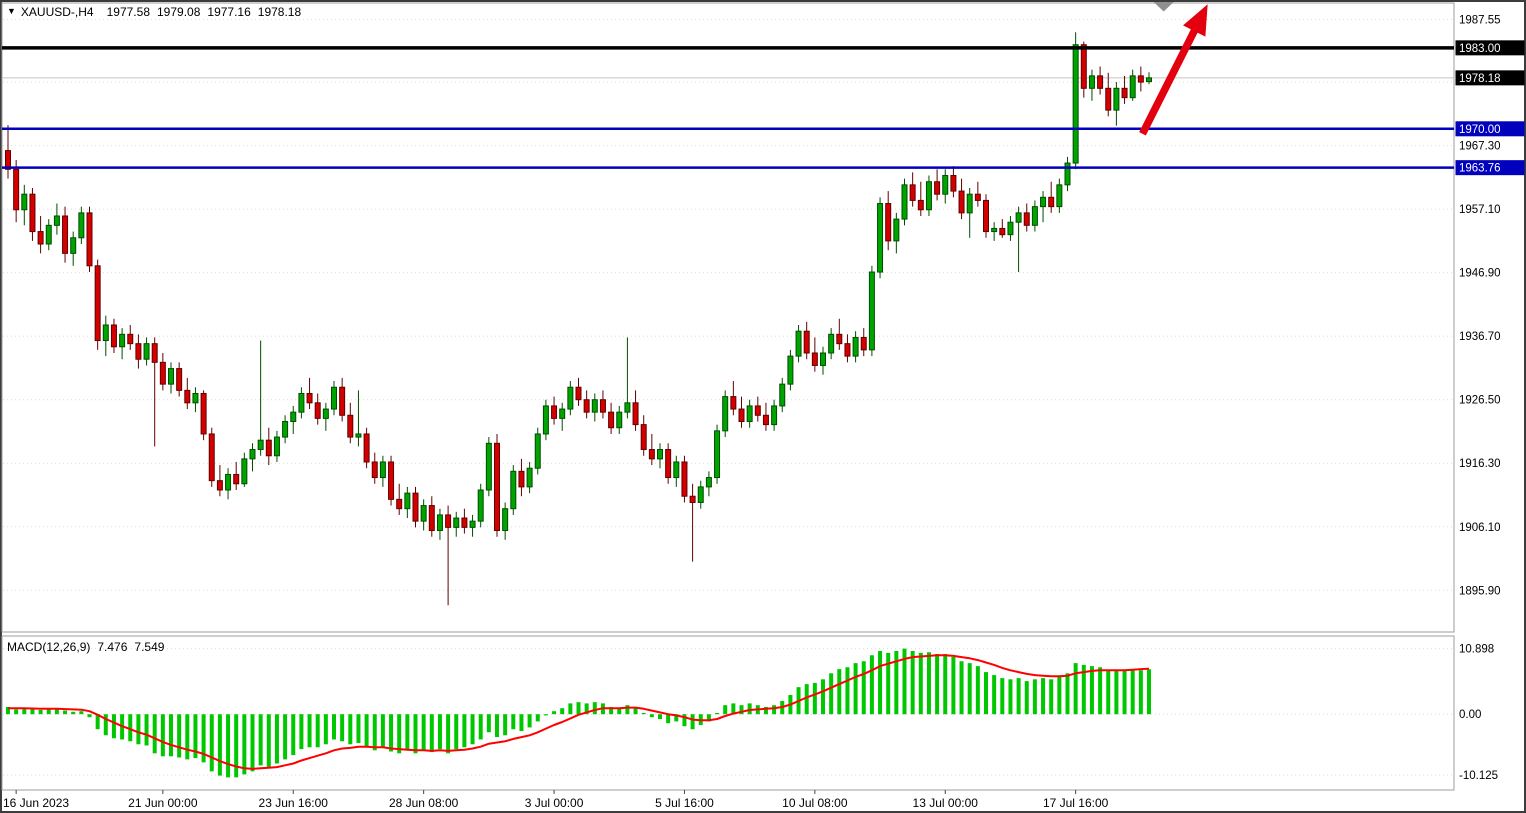  I want to click on panel-divider, so click(728, 634).